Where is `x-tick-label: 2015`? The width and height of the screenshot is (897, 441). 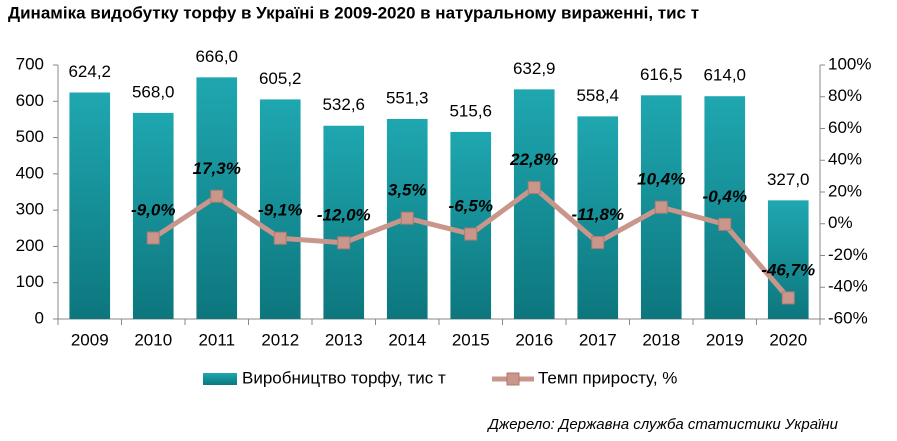 x-tick-label: 2015 is located at coordinates (471, 339).